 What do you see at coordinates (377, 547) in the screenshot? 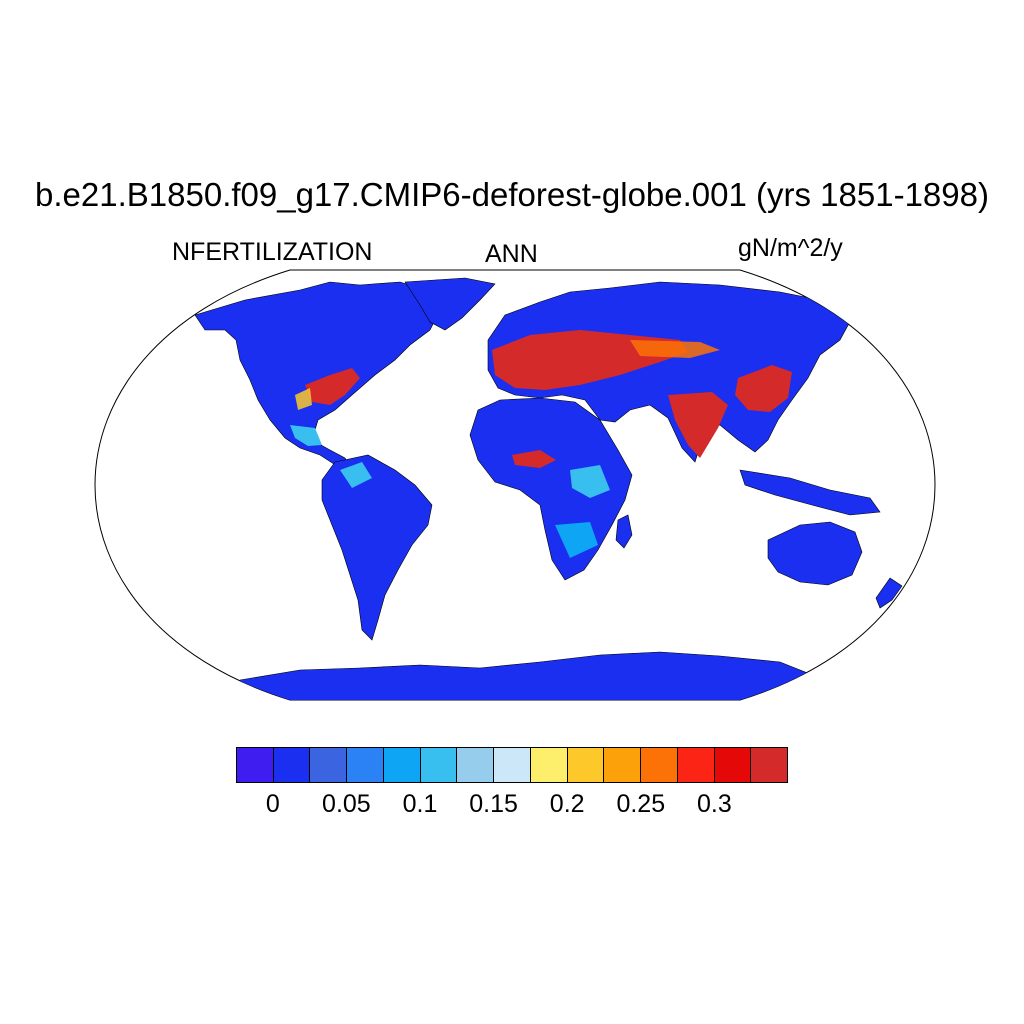
I see `south-america-landmass` at bounding box center [377, 547].